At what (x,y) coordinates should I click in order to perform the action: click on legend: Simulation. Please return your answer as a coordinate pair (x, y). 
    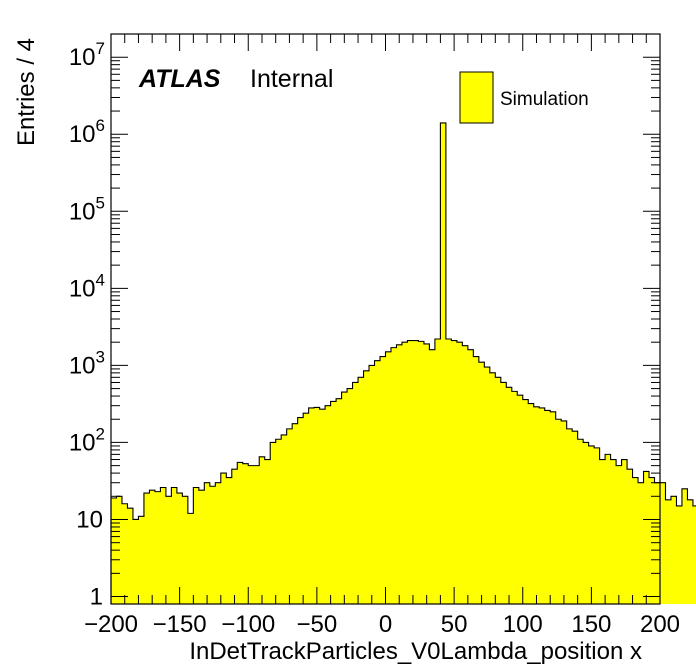
    Looking at the image, I should click on (524, 97).